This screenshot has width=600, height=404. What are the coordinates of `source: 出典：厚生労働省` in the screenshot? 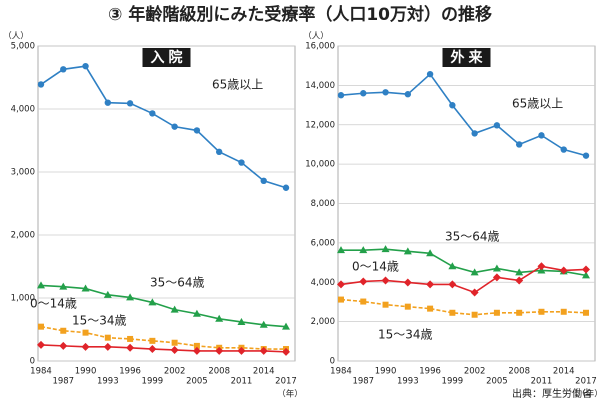 It's located at (552, 393).